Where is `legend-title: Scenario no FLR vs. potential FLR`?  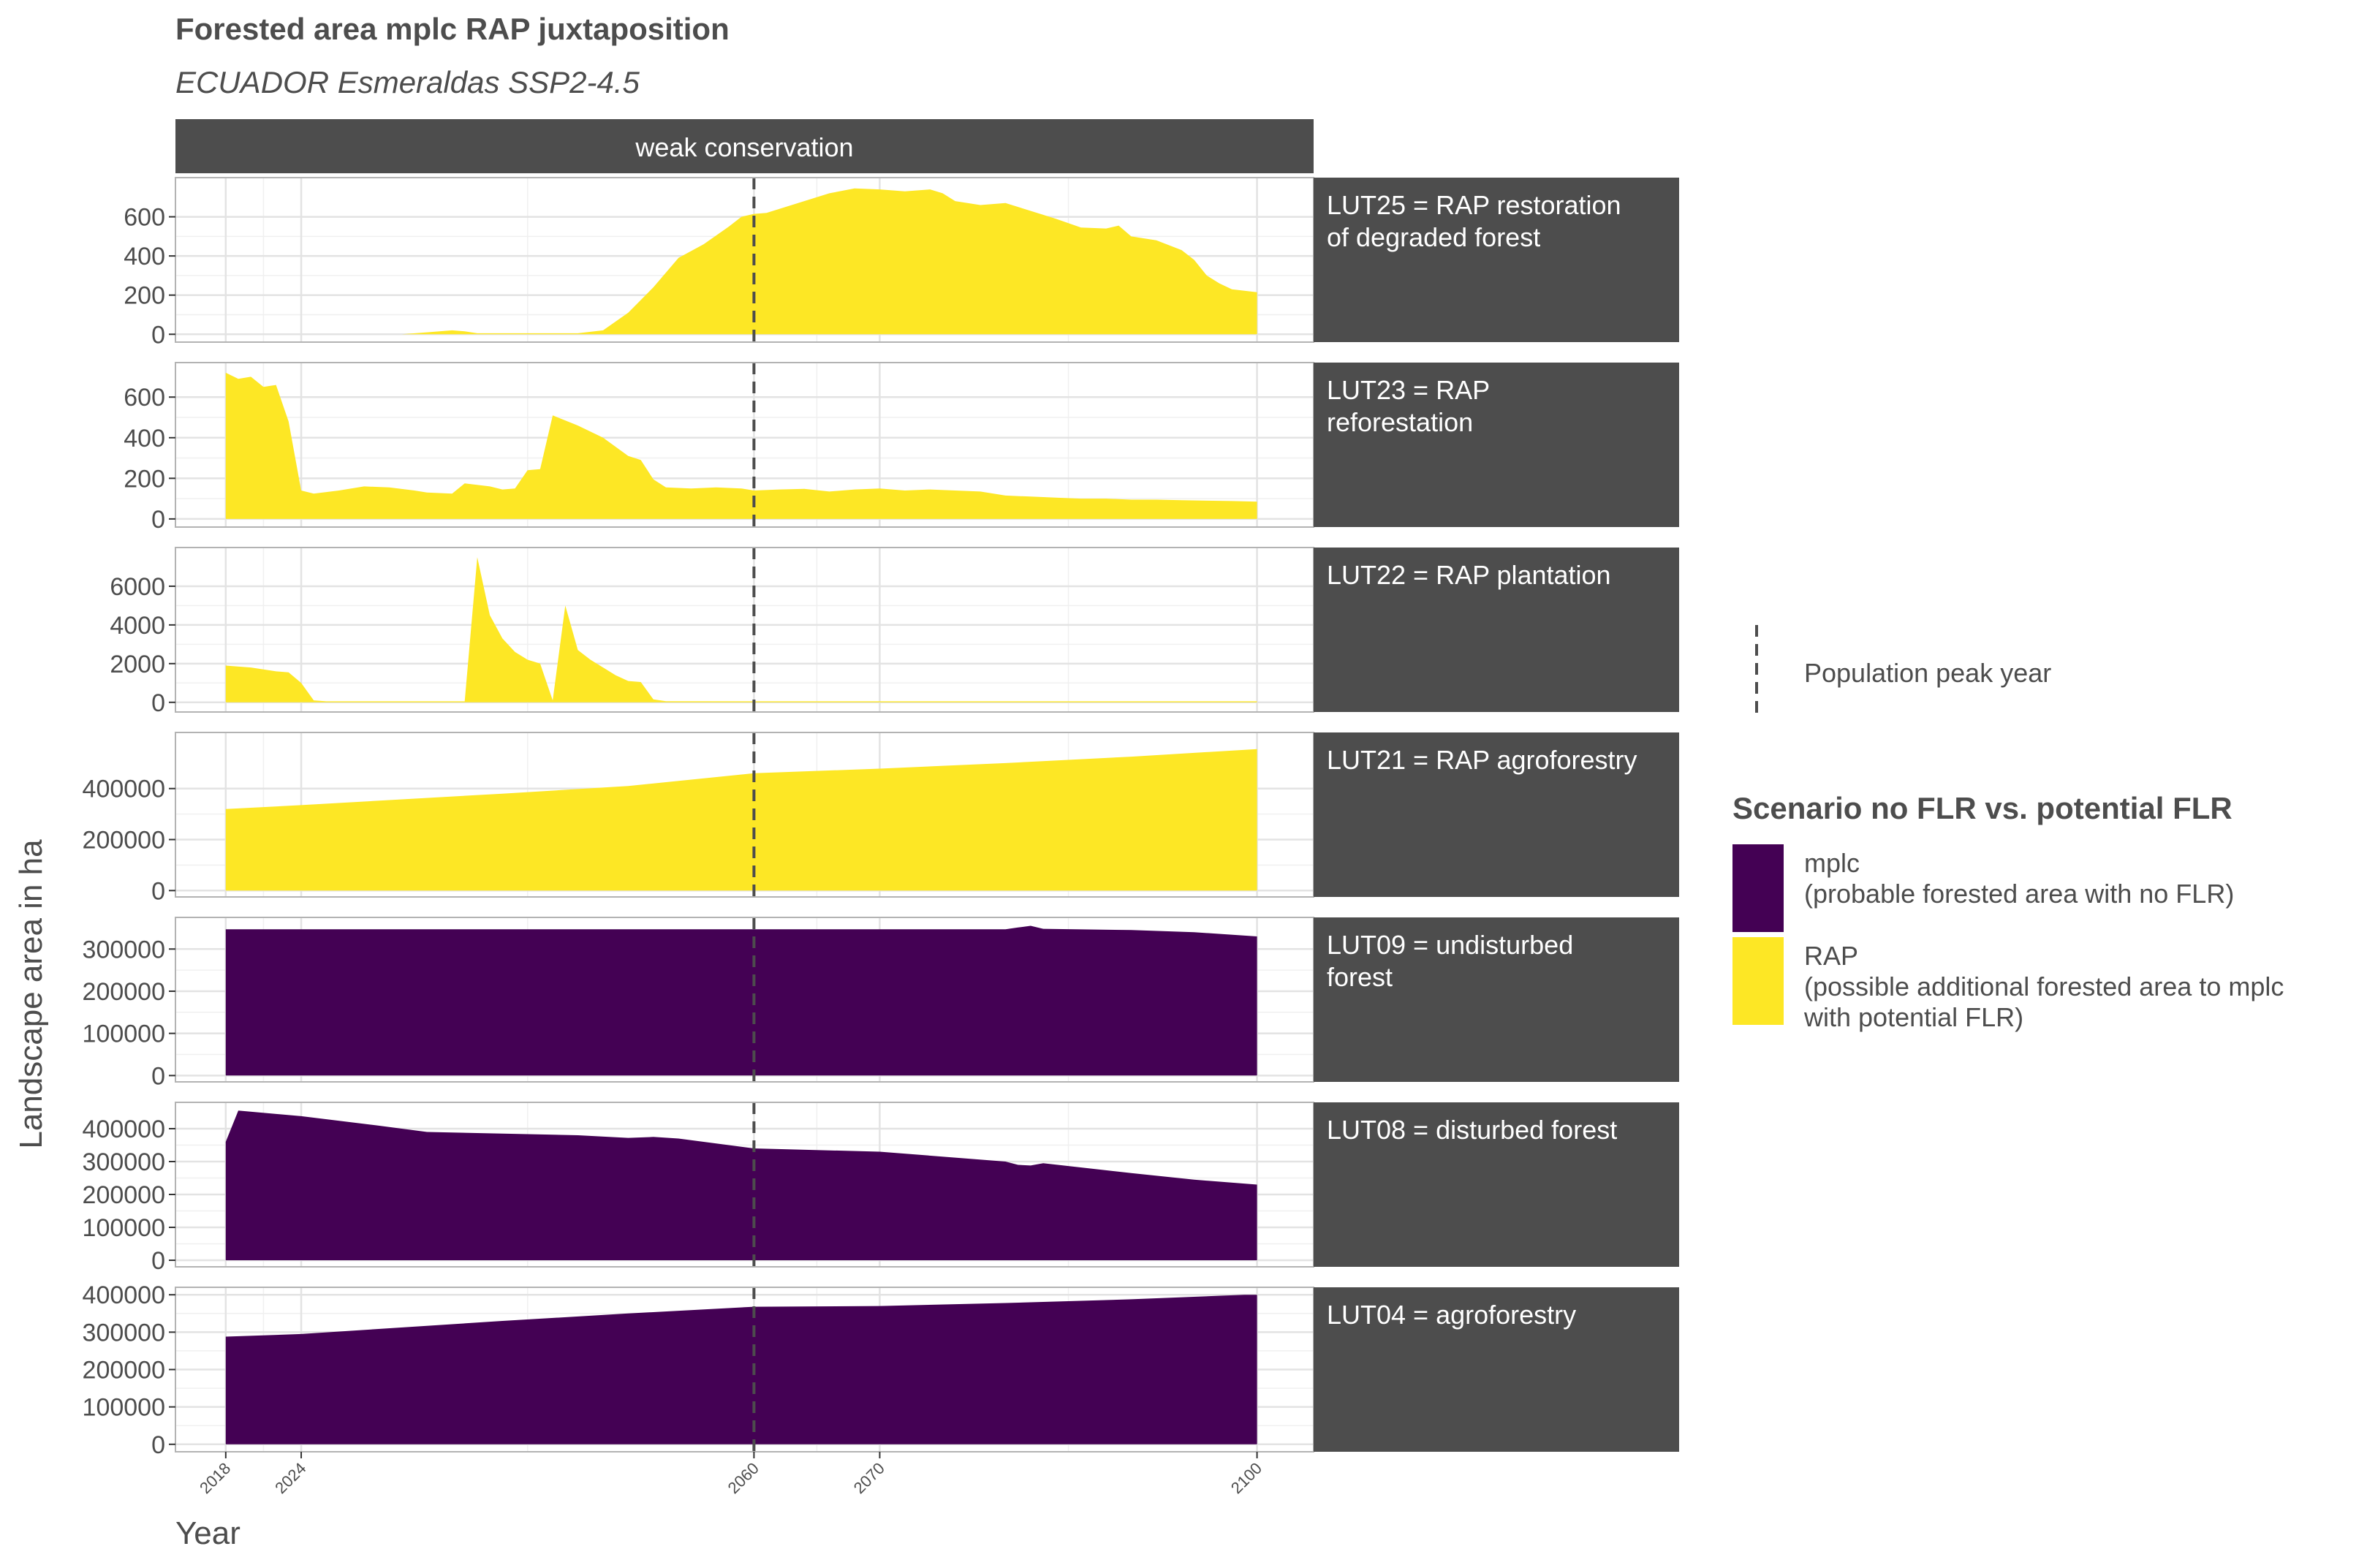 legend-title: Scenario no FLR vs. potential FLR is located at coordinates (1982, 808).